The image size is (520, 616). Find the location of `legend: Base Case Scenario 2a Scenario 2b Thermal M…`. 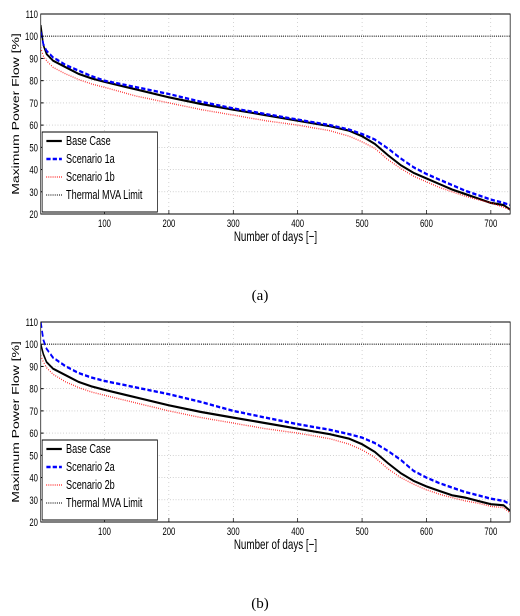

legend: Base Case Scenario 2a Scenario 2b Thermal M… is located at coordinates (99, 480).